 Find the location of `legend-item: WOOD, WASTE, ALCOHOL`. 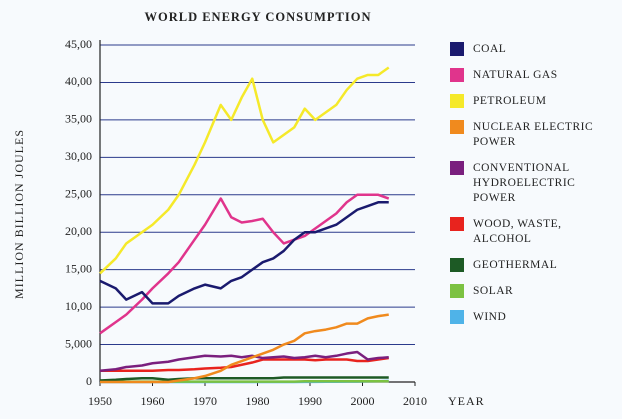

legend-item: WOOD, WASTE, ALCOHOL is located at coordinates (534, 232).